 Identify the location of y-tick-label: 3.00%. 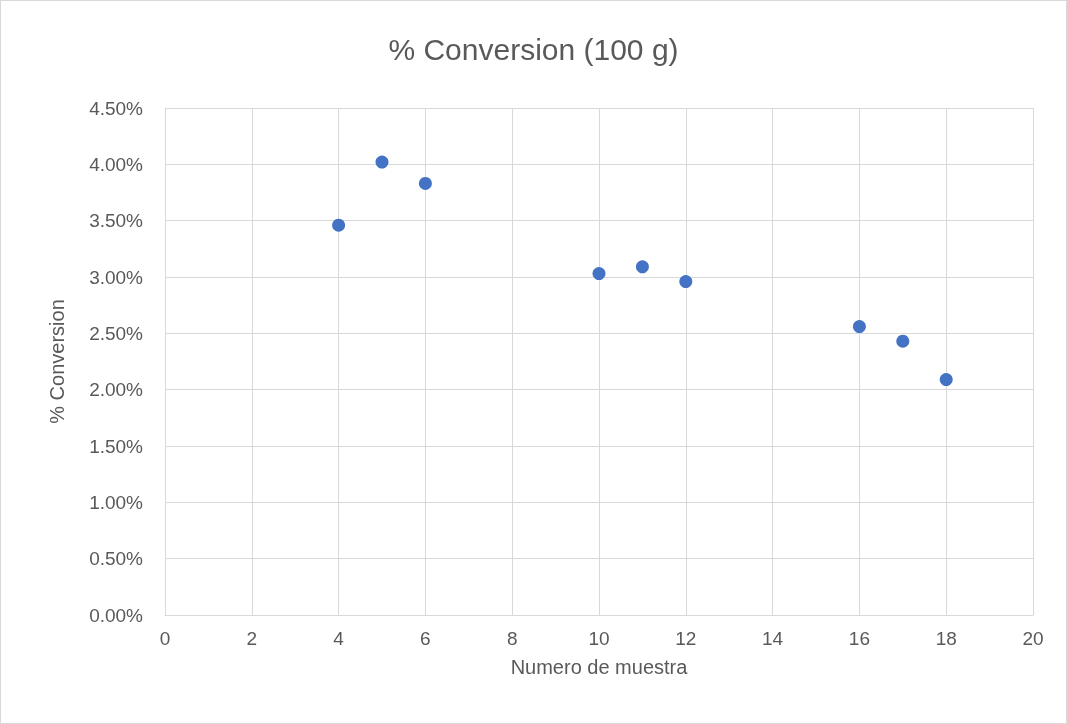
(116, 277).